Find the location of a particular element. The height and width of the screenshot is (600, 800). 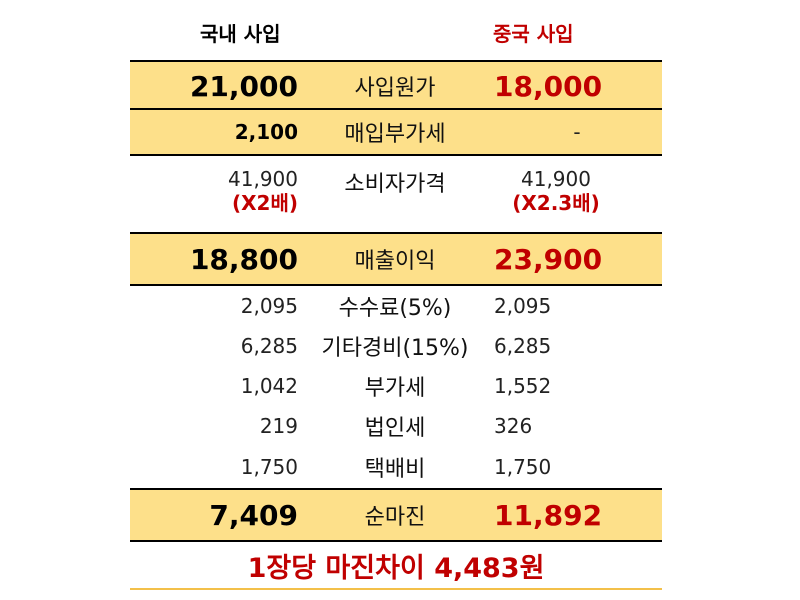

net-margin-domestic: 7,409 is located at coordinates (253, 515).